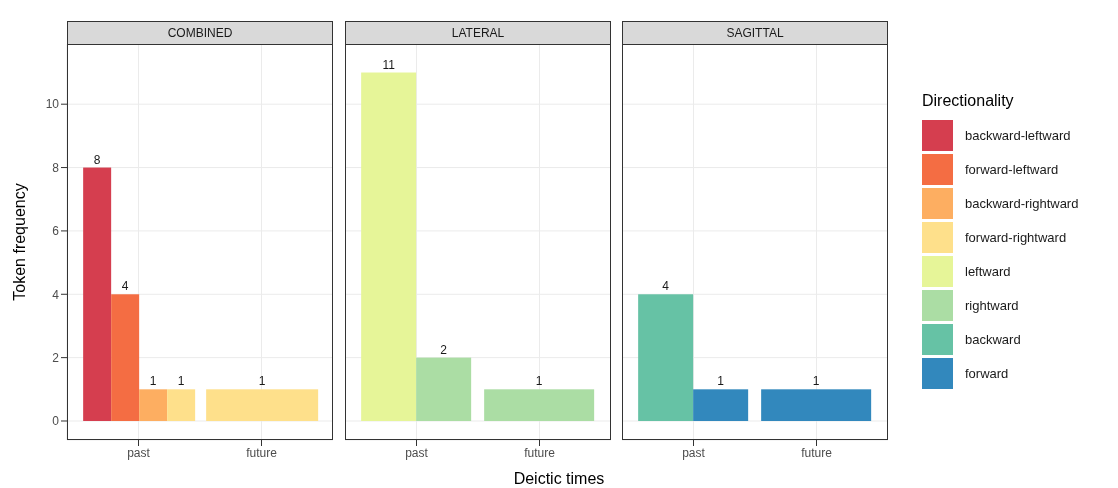 The height and width of the screenshot is (488, 1118). I want to click on data-label: 2, so click(444, 349).